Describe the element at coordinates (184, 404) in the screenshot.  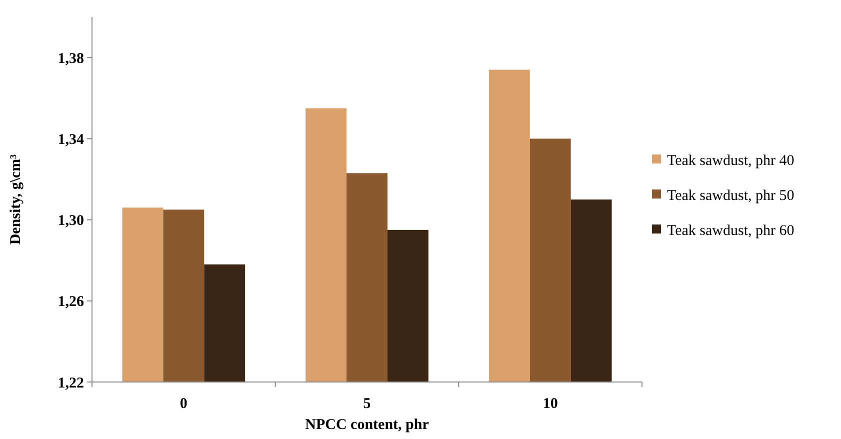
I see `x-tick-label: 0` at that location.